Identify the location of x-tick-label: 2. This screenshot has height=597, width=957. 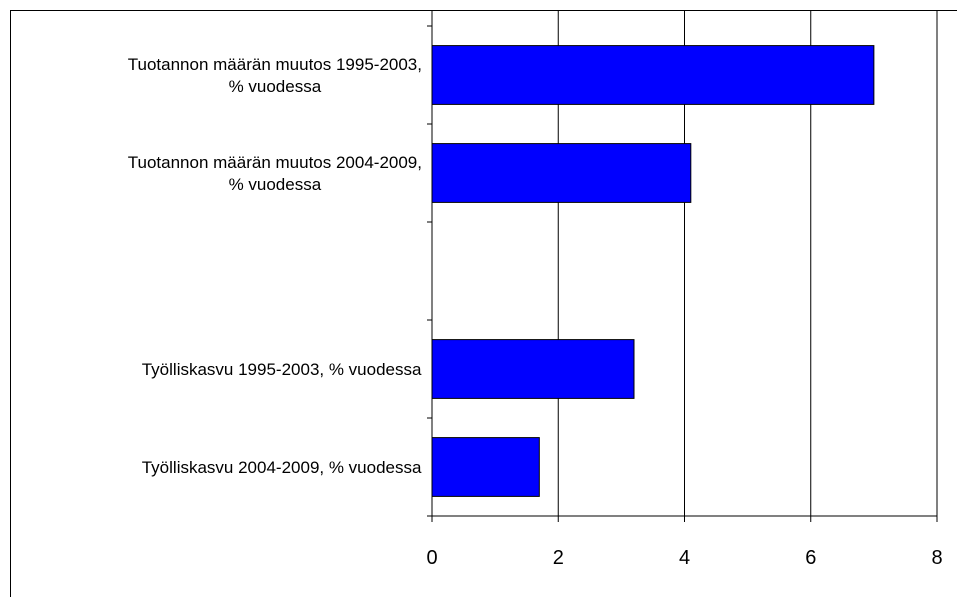
(558, 558).